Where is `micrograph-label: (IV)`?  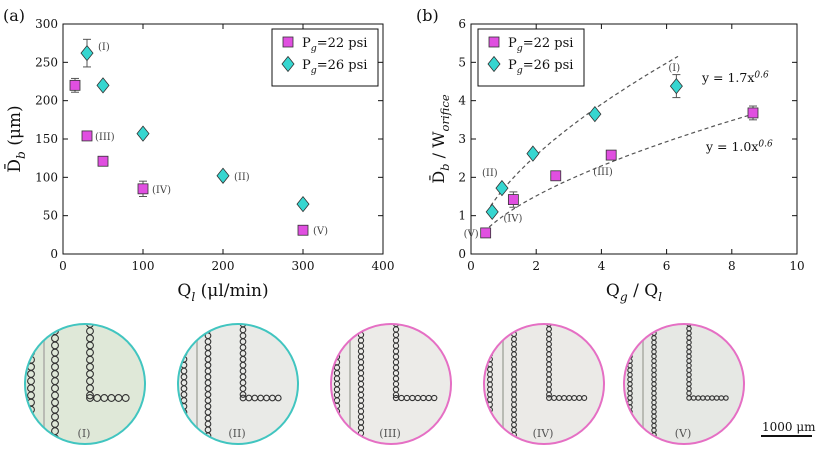
micrograph-label: (IV) is located at coordinates (543, 433).